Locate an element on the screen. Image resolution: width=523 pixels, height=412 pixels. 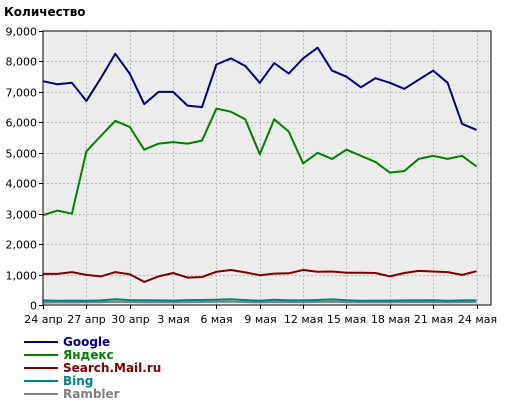
y-tick-label: 6,000 is located at coordinates (22, 123).